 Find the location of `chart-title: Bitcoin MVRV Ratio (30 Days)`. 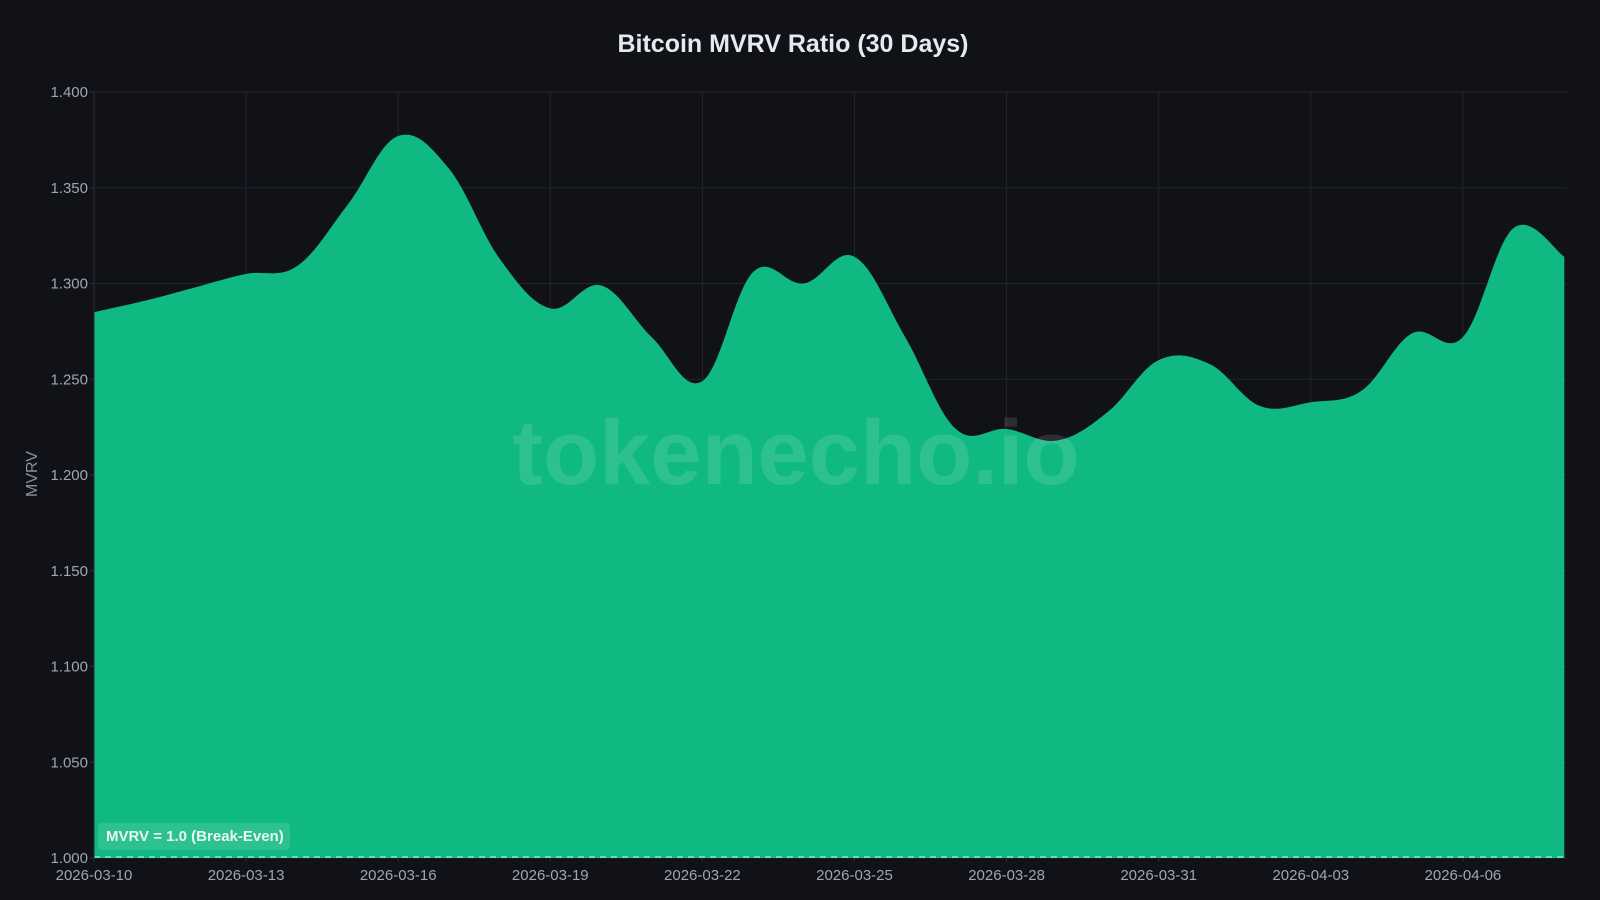

chart-title: Bitcoin MVRV Ratio (30 Days) is located at coordinates (793, 44).